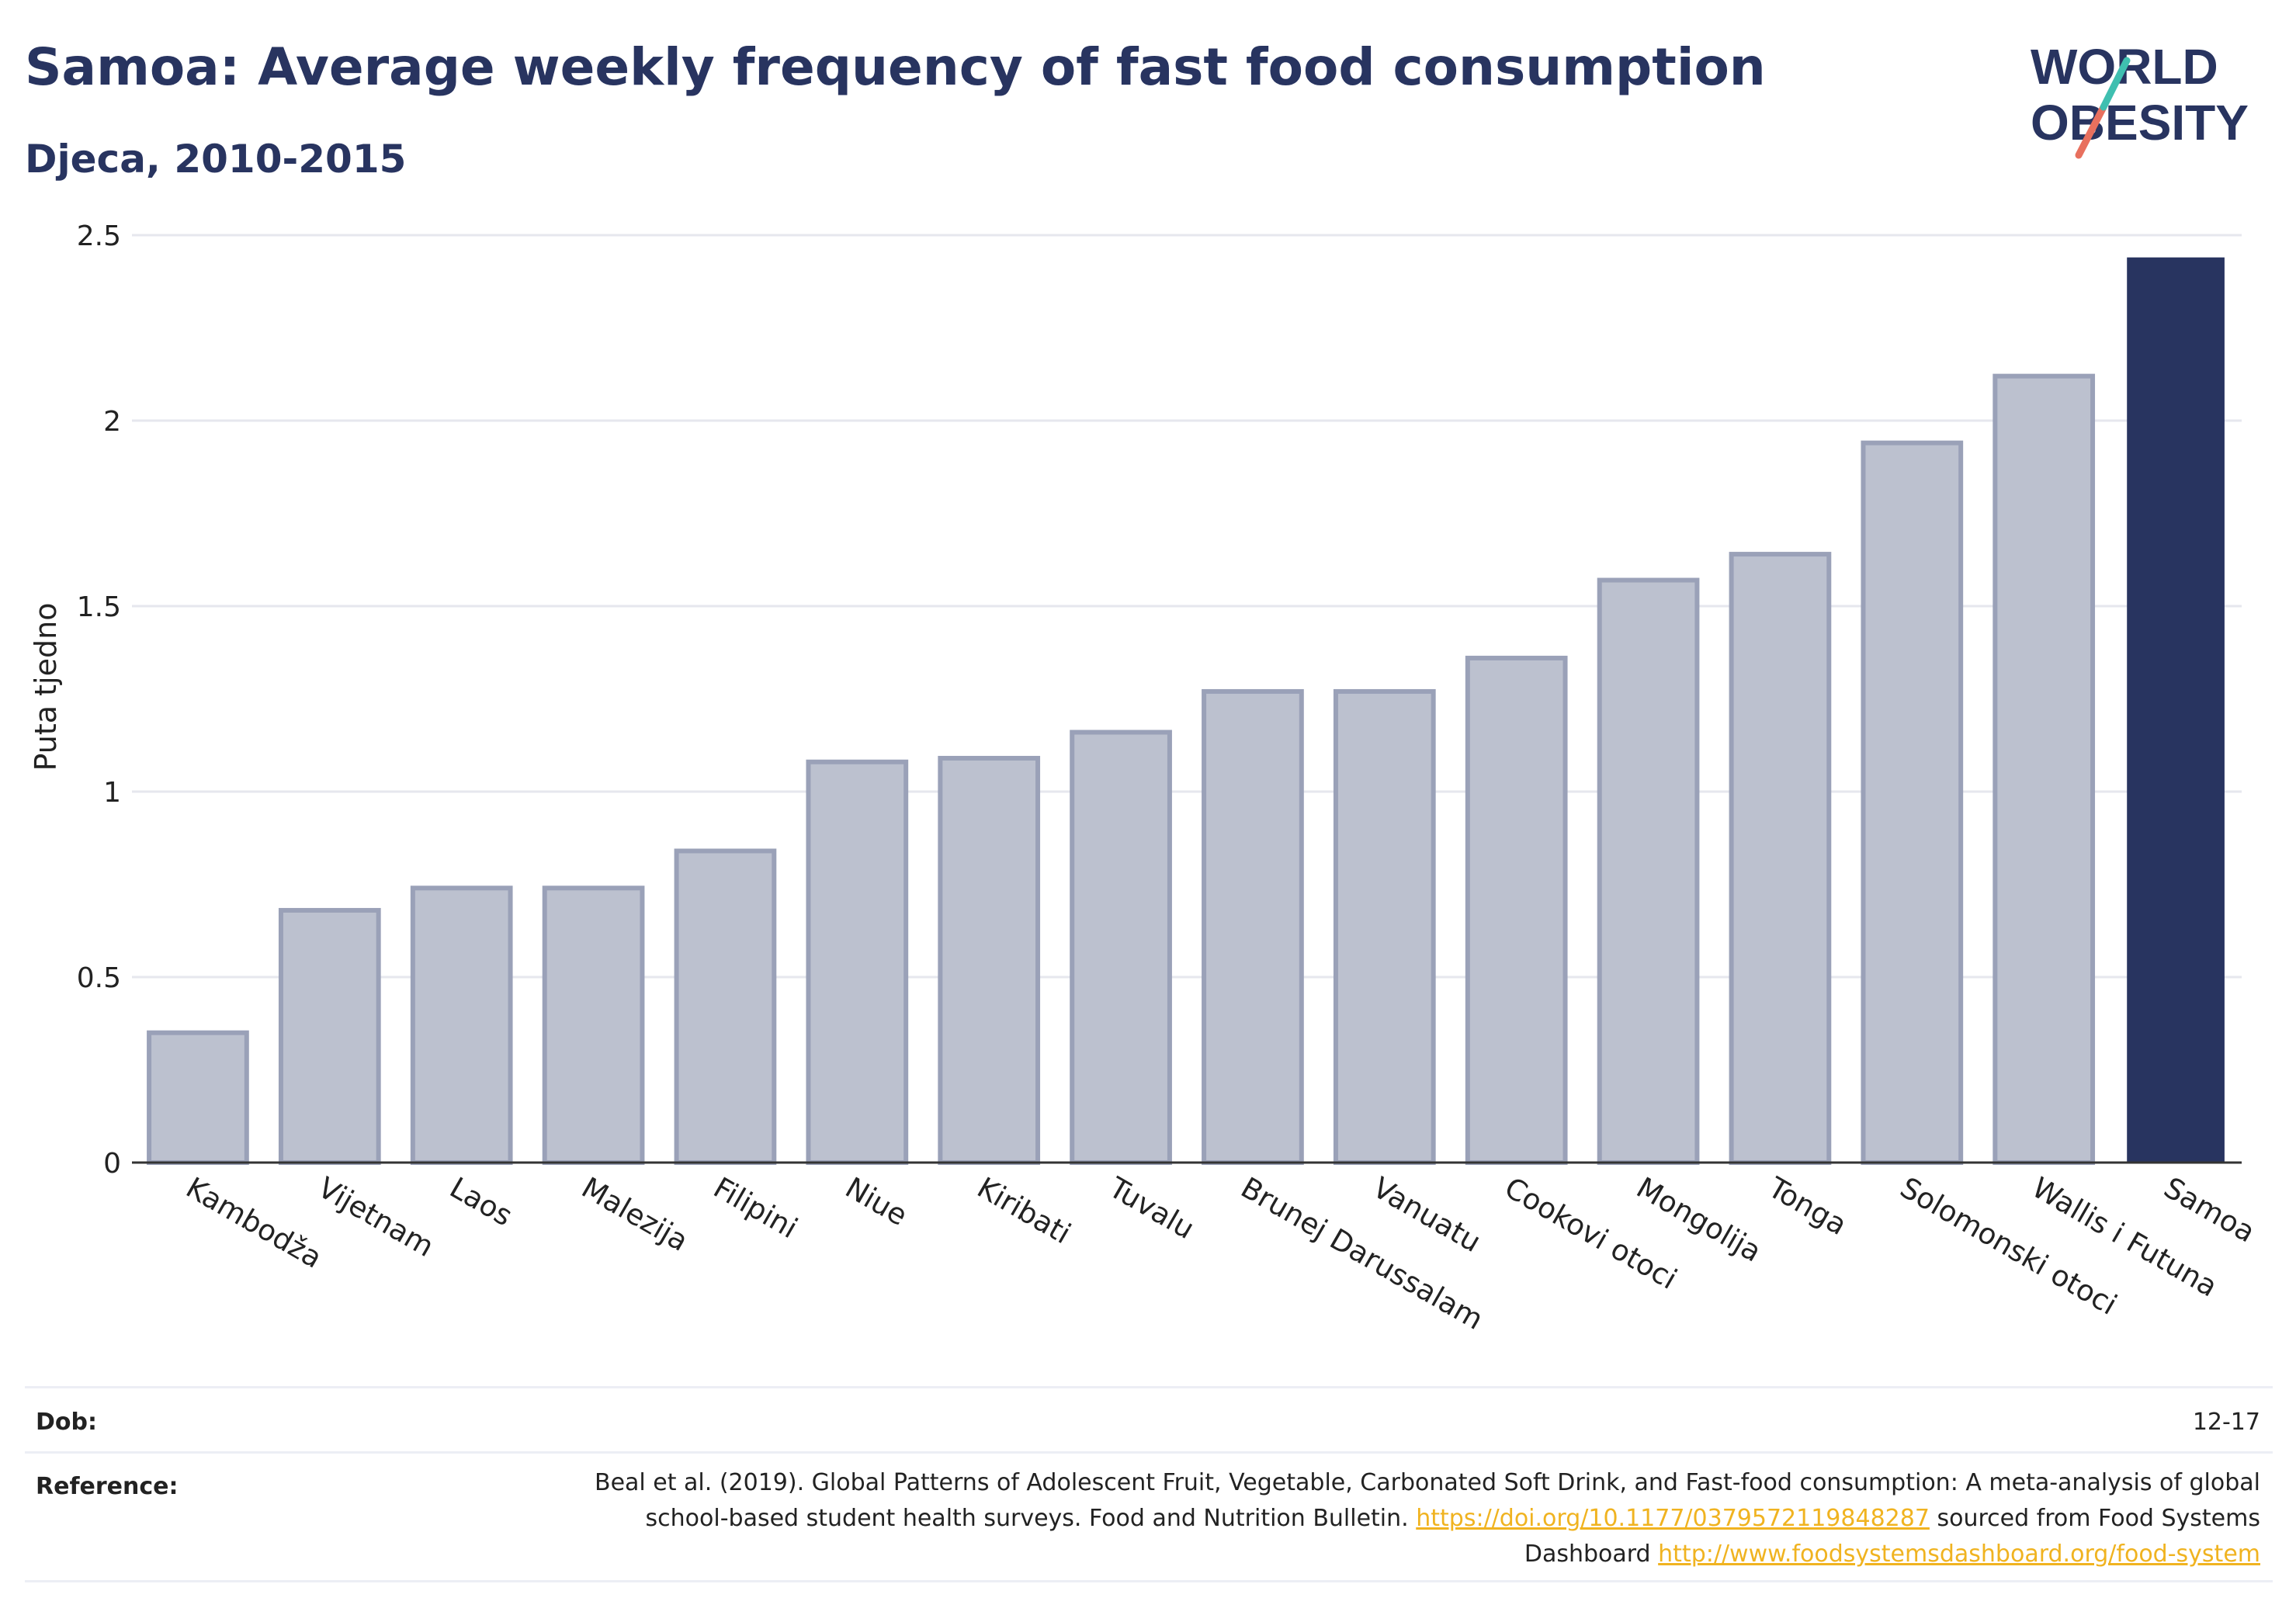 The width and height of the screenshot is (2296, 1622). What do you see at coordinates (107, 1486) in the screenshot?
I see `reference-label: Reference:` at bounding box center [107, 1486].